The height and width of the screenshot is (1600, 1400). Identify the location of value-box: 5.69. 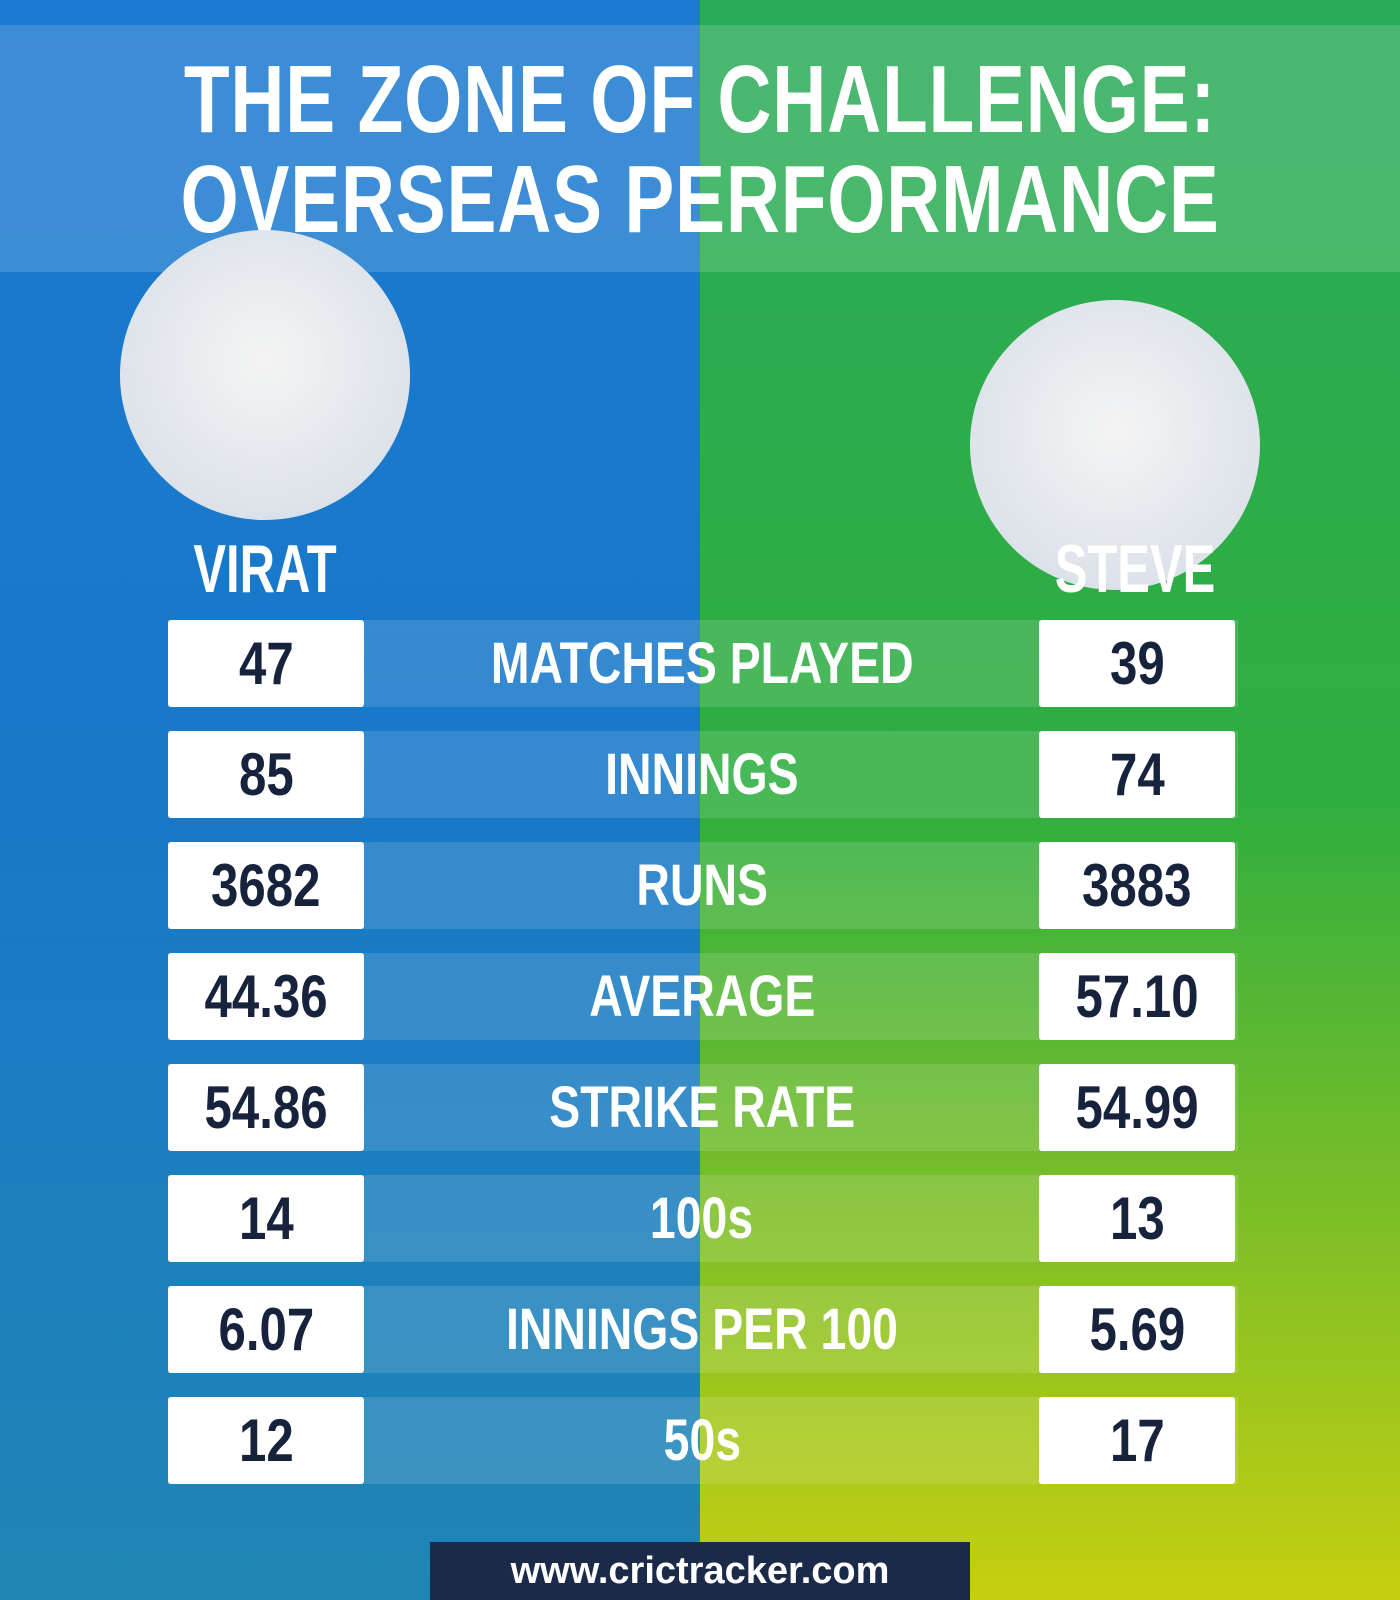
(1137, 1329).